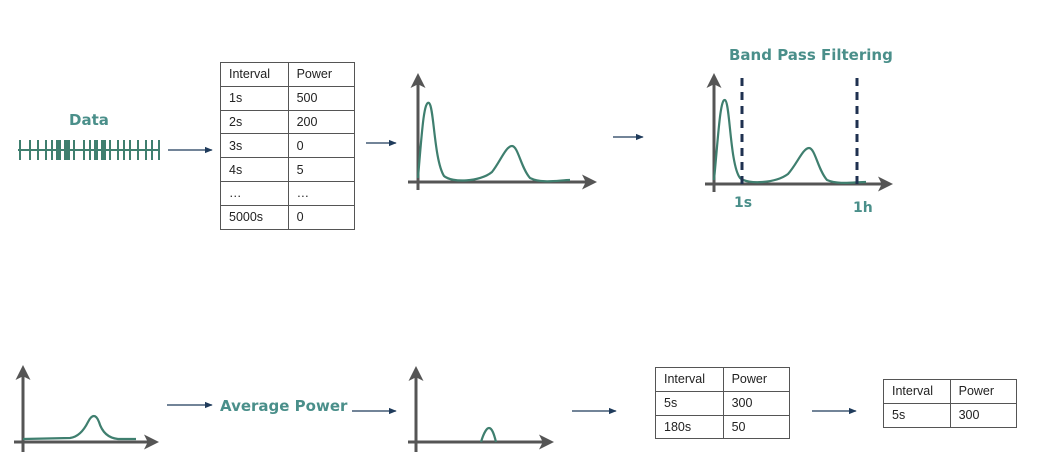  What do you see at coordinates (79, 427) in the screenshot?
I see `filtered-curve` at bounding box center [79, 427].